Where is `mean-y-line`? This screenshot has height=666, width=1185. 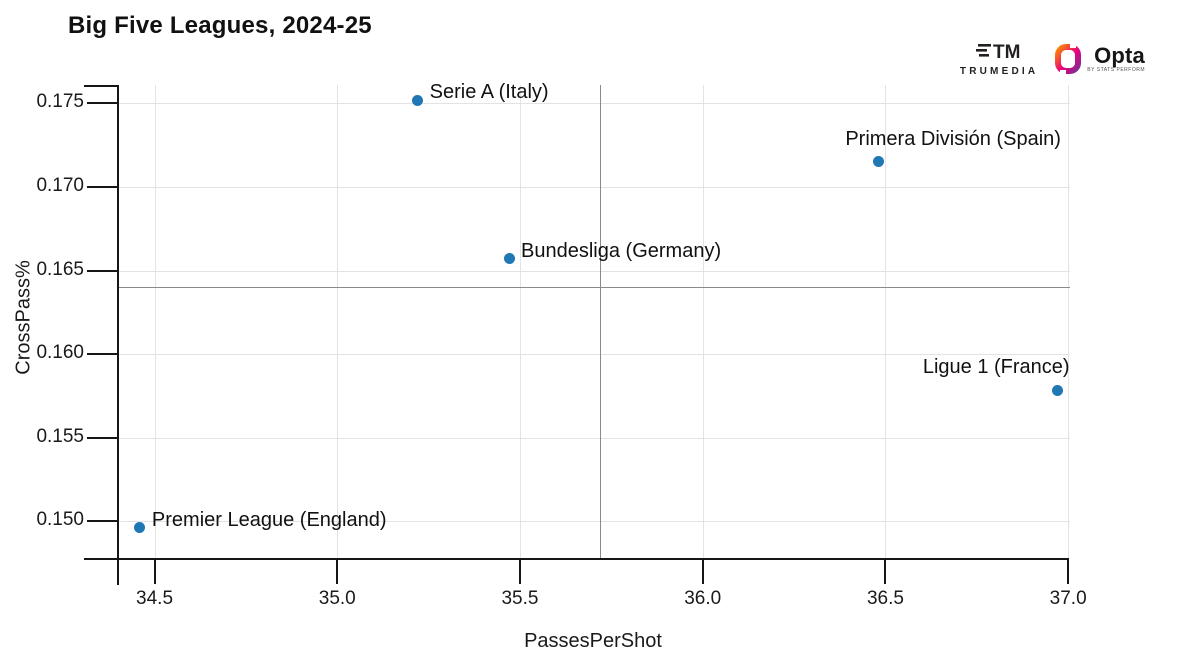 mean-y-line is located at coordinates (594, 288).